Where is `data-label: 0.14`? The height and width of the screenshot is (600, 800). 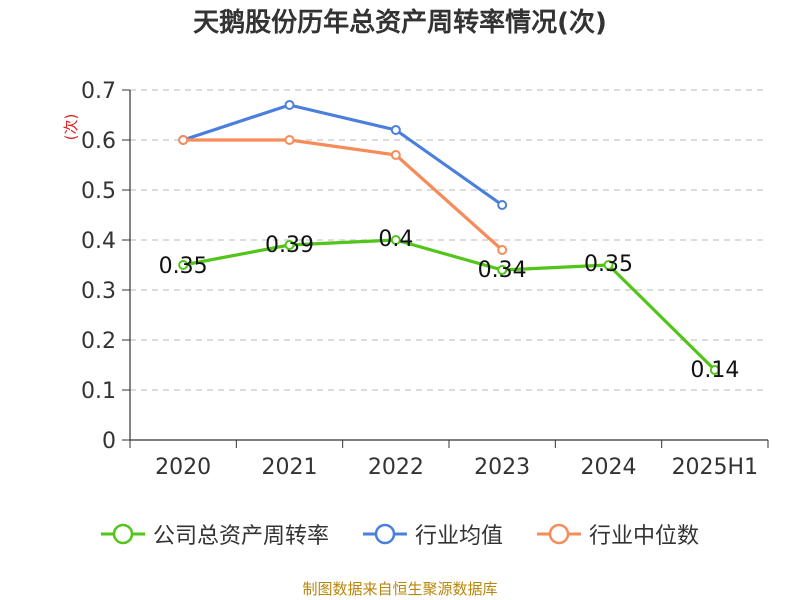
data-label: 0.14 is located at coordinates (714, 370).